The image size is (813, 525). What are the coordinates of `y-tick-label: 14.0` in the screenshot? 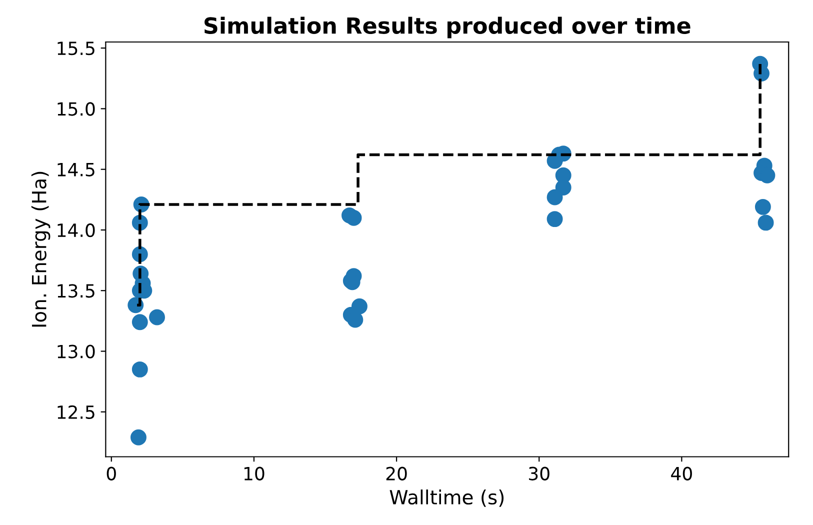 It's located at (76, 230).